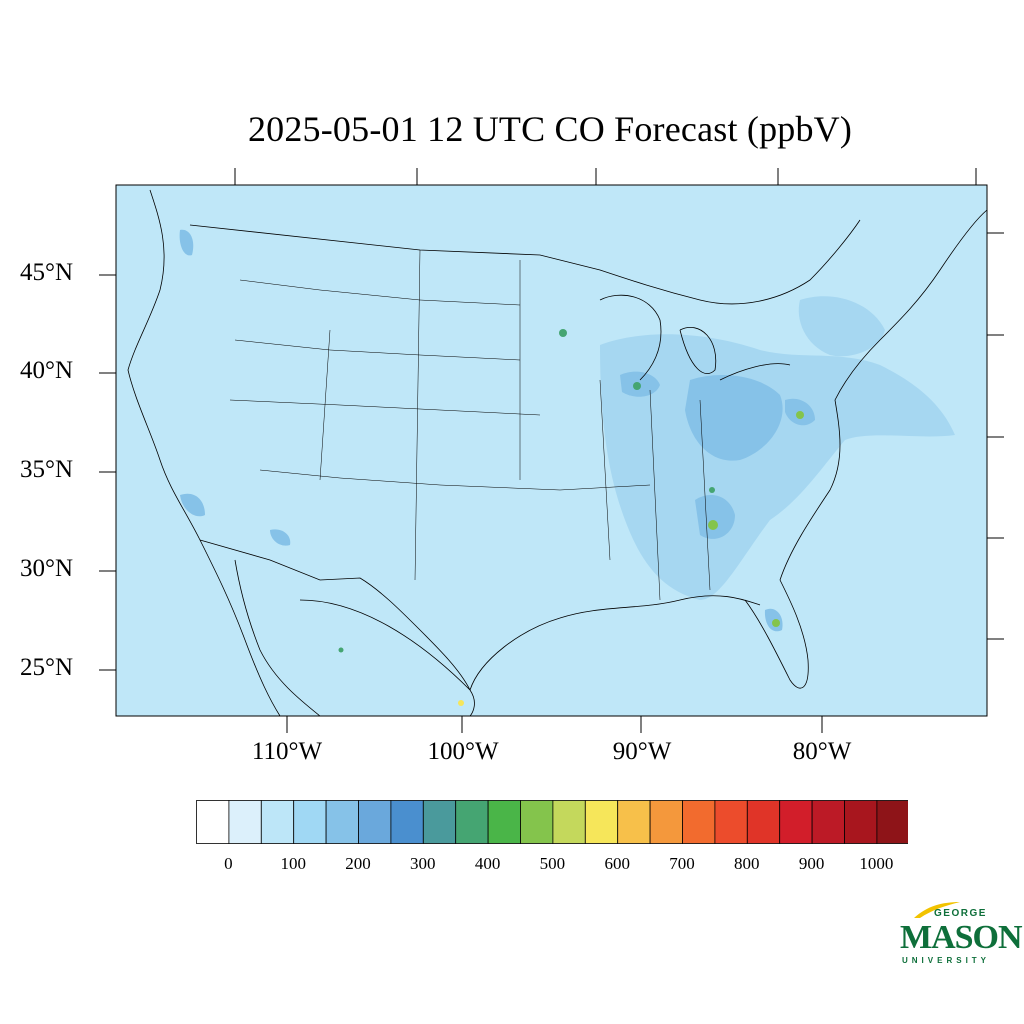 This screenshot has width=1024, height=1024. What do you see at coordinates (358, 863) in the screenshot?
I see `colorbar-tick-label: 200` at bounding box center [358, 863].